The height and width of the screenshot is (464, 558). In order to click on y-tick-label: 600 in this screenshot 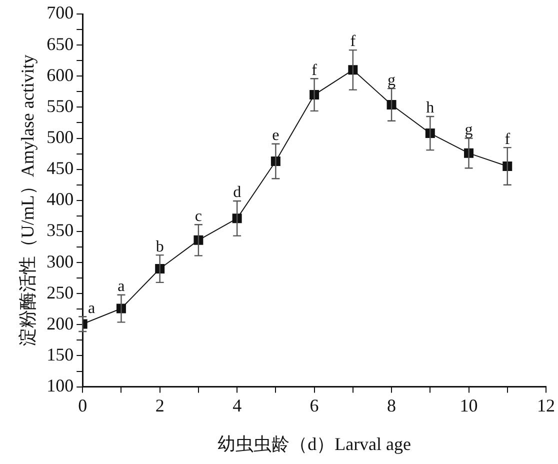, I will do `click(60, 74)`.